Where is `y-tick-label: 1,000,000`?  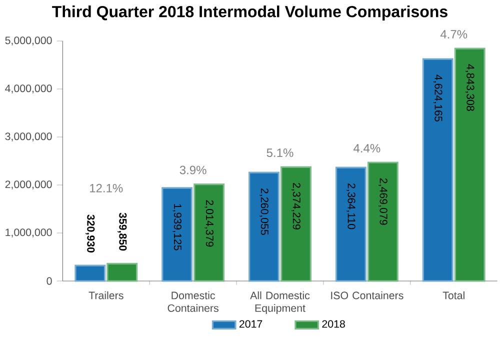
y-tick-label: 1,000,000 is located at coordinates (29, 233).